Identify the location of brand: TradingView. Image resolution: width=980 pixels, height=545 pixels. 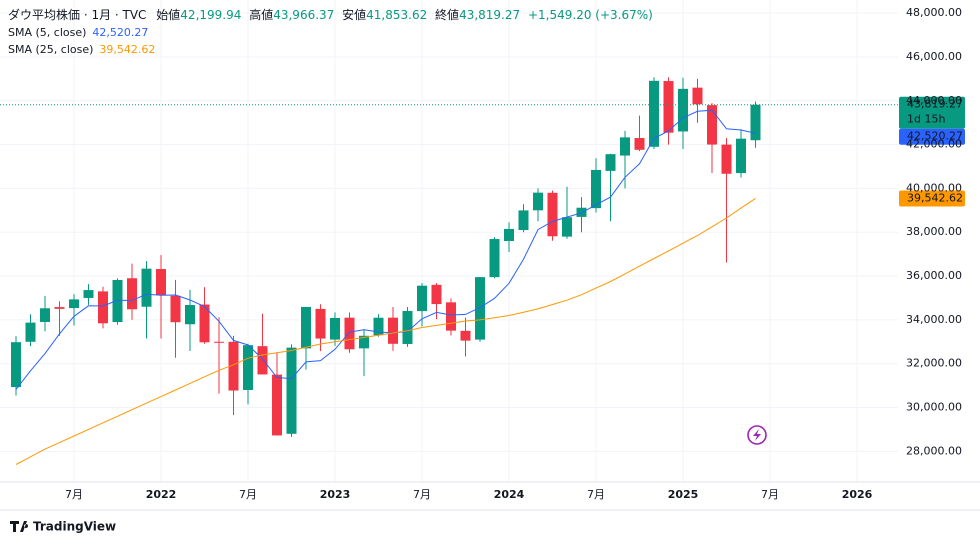
(74, 527).